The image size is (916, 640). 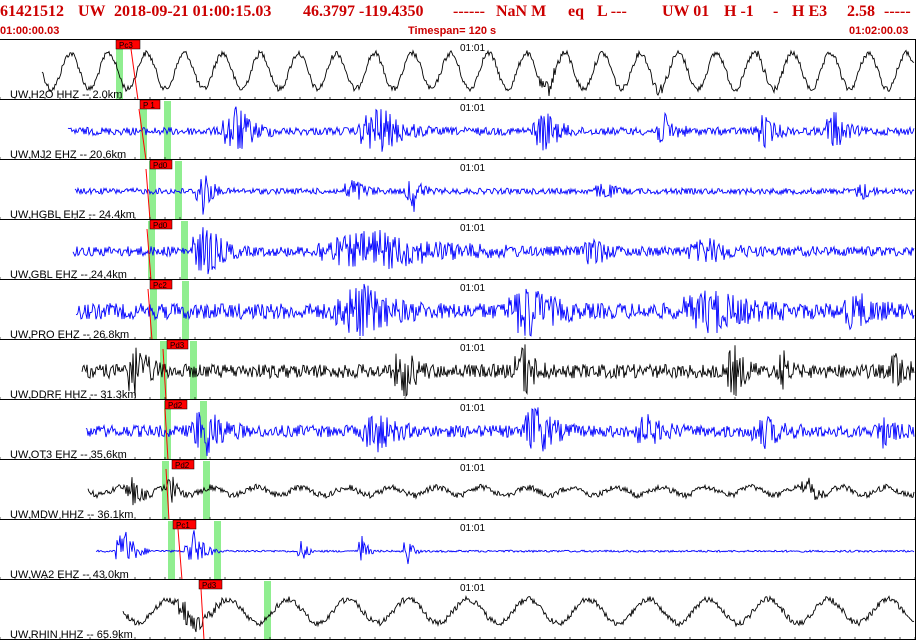 I want to click on event-id: 61421512, so click(x=32, y=11).